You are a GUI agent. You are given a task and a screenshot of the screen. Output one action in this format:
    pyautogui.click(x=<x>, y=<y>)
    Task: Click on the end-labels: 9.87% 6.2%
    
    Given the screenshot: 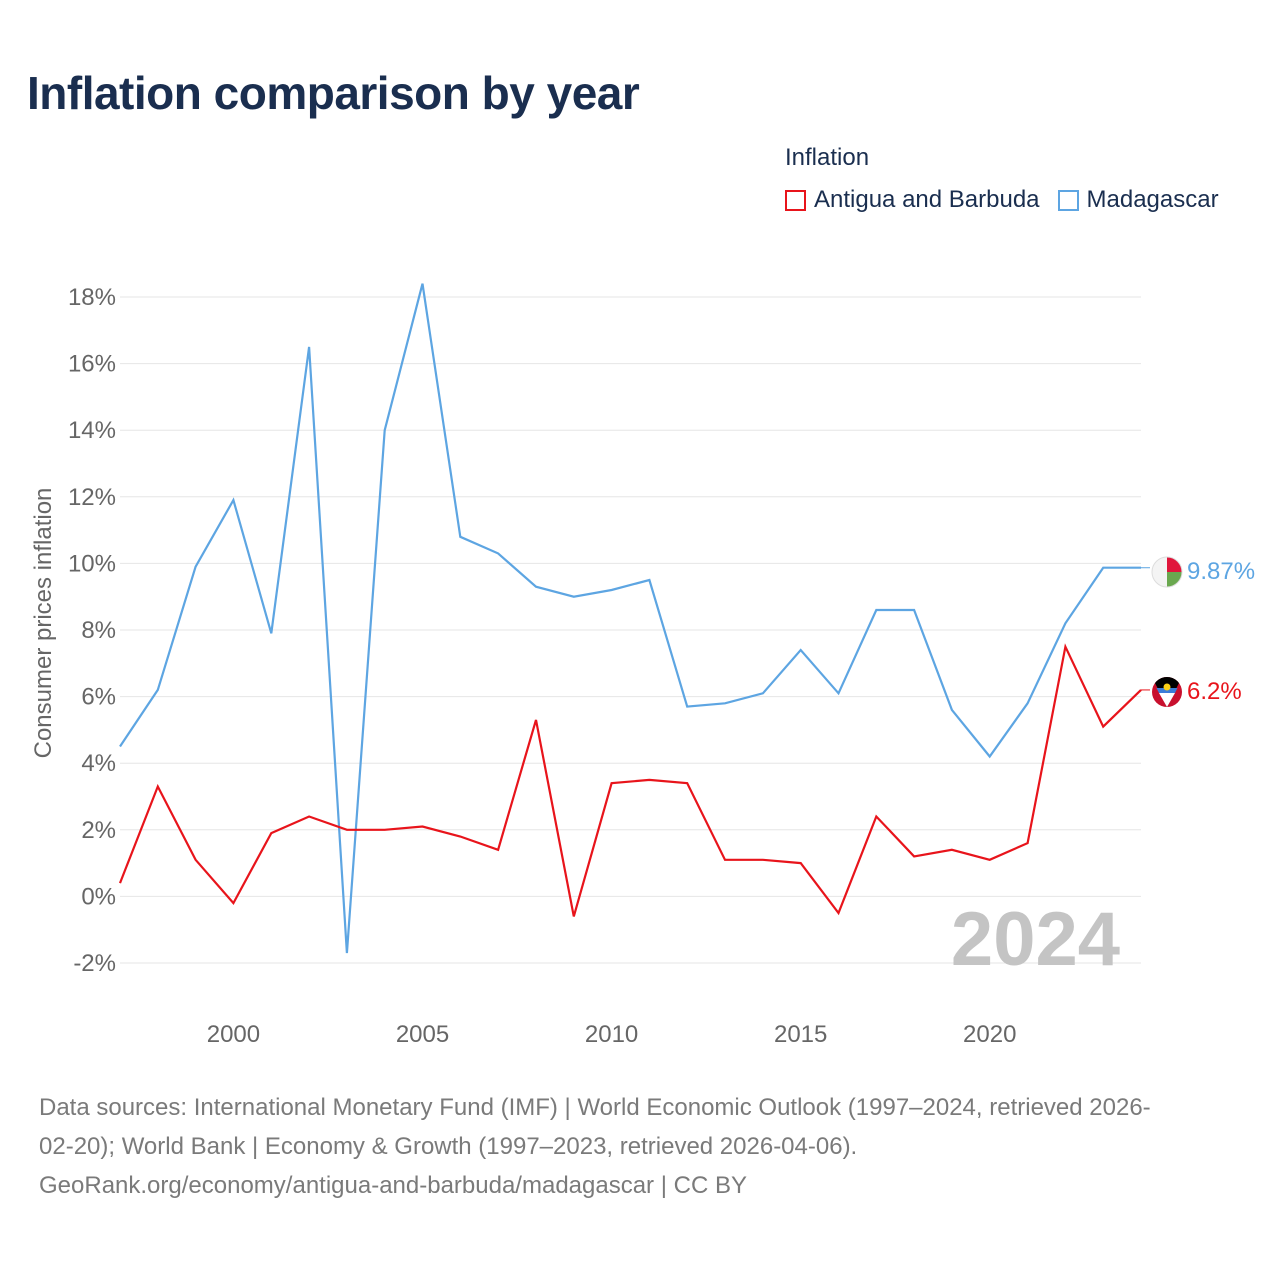 What is the action you would take?
    pyautogui.click(x=1221, y=631)
    